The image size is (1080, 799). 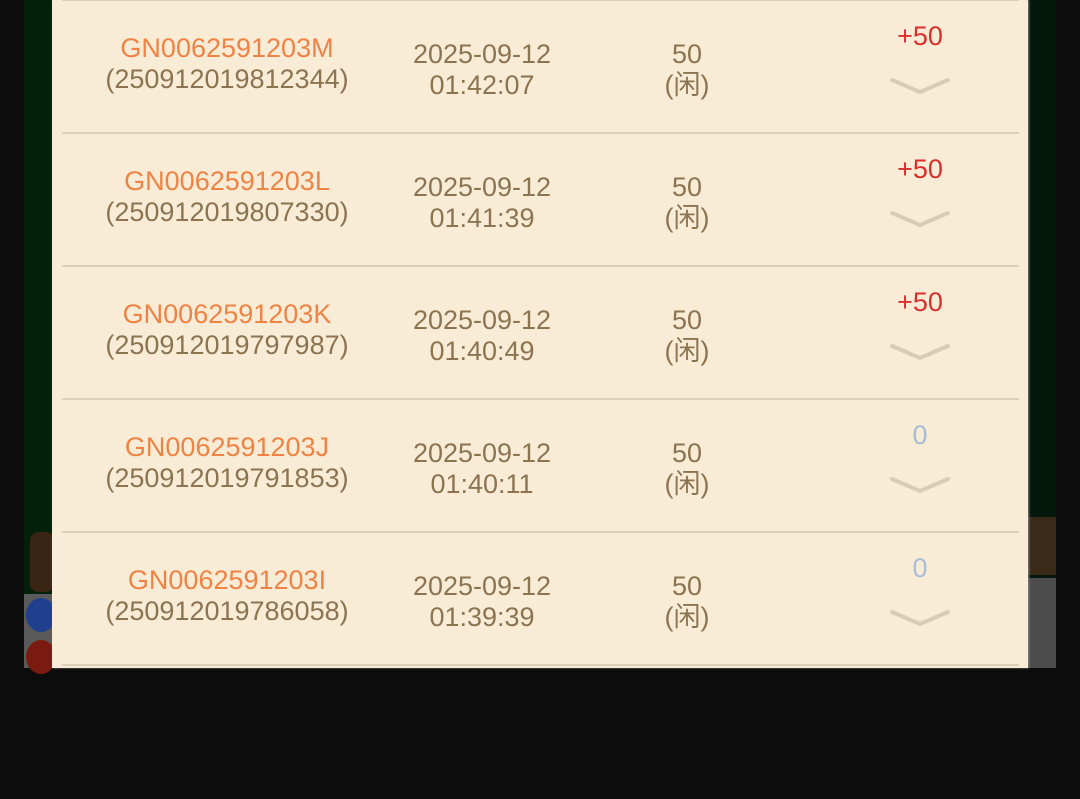 What do you see at coordinates (540, 731) in the screenshot?
I see `row-divider` at bounding box center [540, 731].